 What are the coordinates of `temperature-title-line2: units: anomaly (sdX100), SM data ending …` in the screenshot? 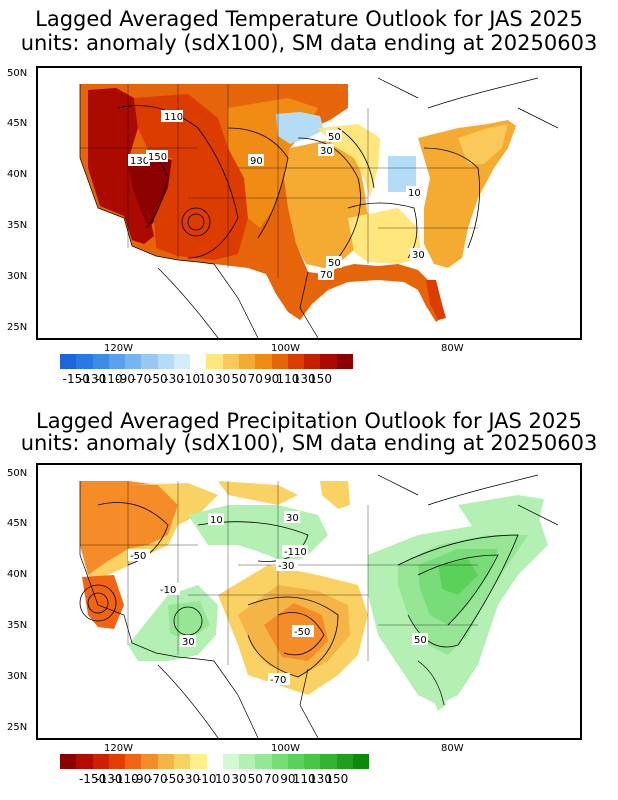 It's located at (309, 43).